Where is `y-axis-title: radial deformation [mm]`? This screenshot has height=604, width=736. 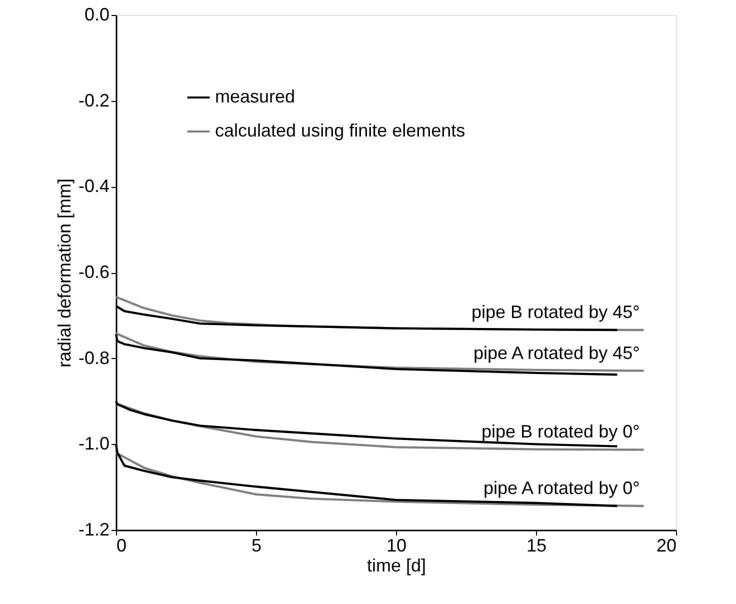
y-axis-title: radial deformation [mm] is located at coordinates (64, 273).